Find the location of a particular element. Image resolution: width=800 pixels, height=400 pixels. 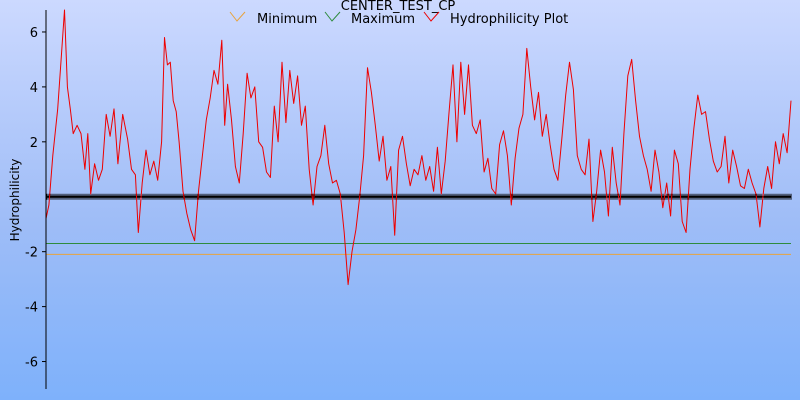

legend: Minimum Maximum Hydrophilicity Plot is located at coordinates (398, 19).